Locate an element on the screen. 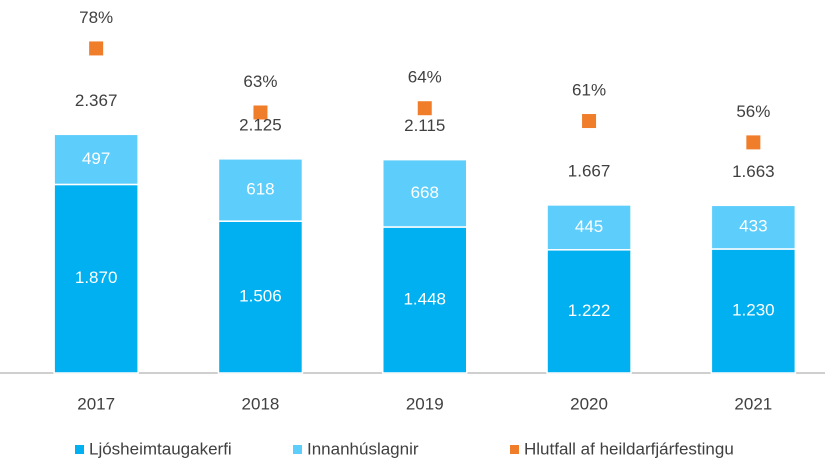 This screenshot has height=466, width=825. data-label: 1.506 is located at coordinates (260, 296).